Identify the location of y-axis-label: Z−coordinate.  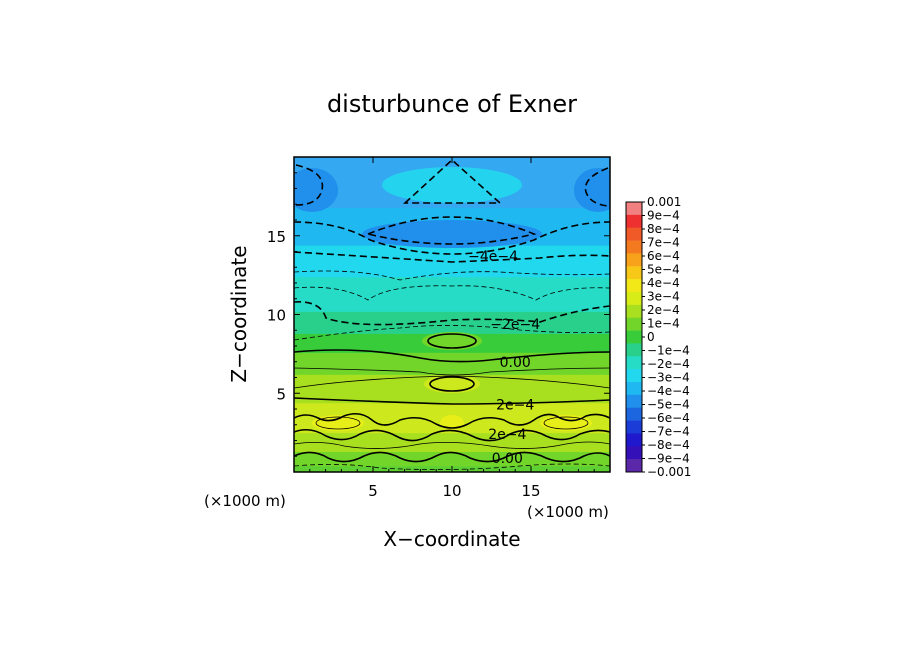
(239, 313).